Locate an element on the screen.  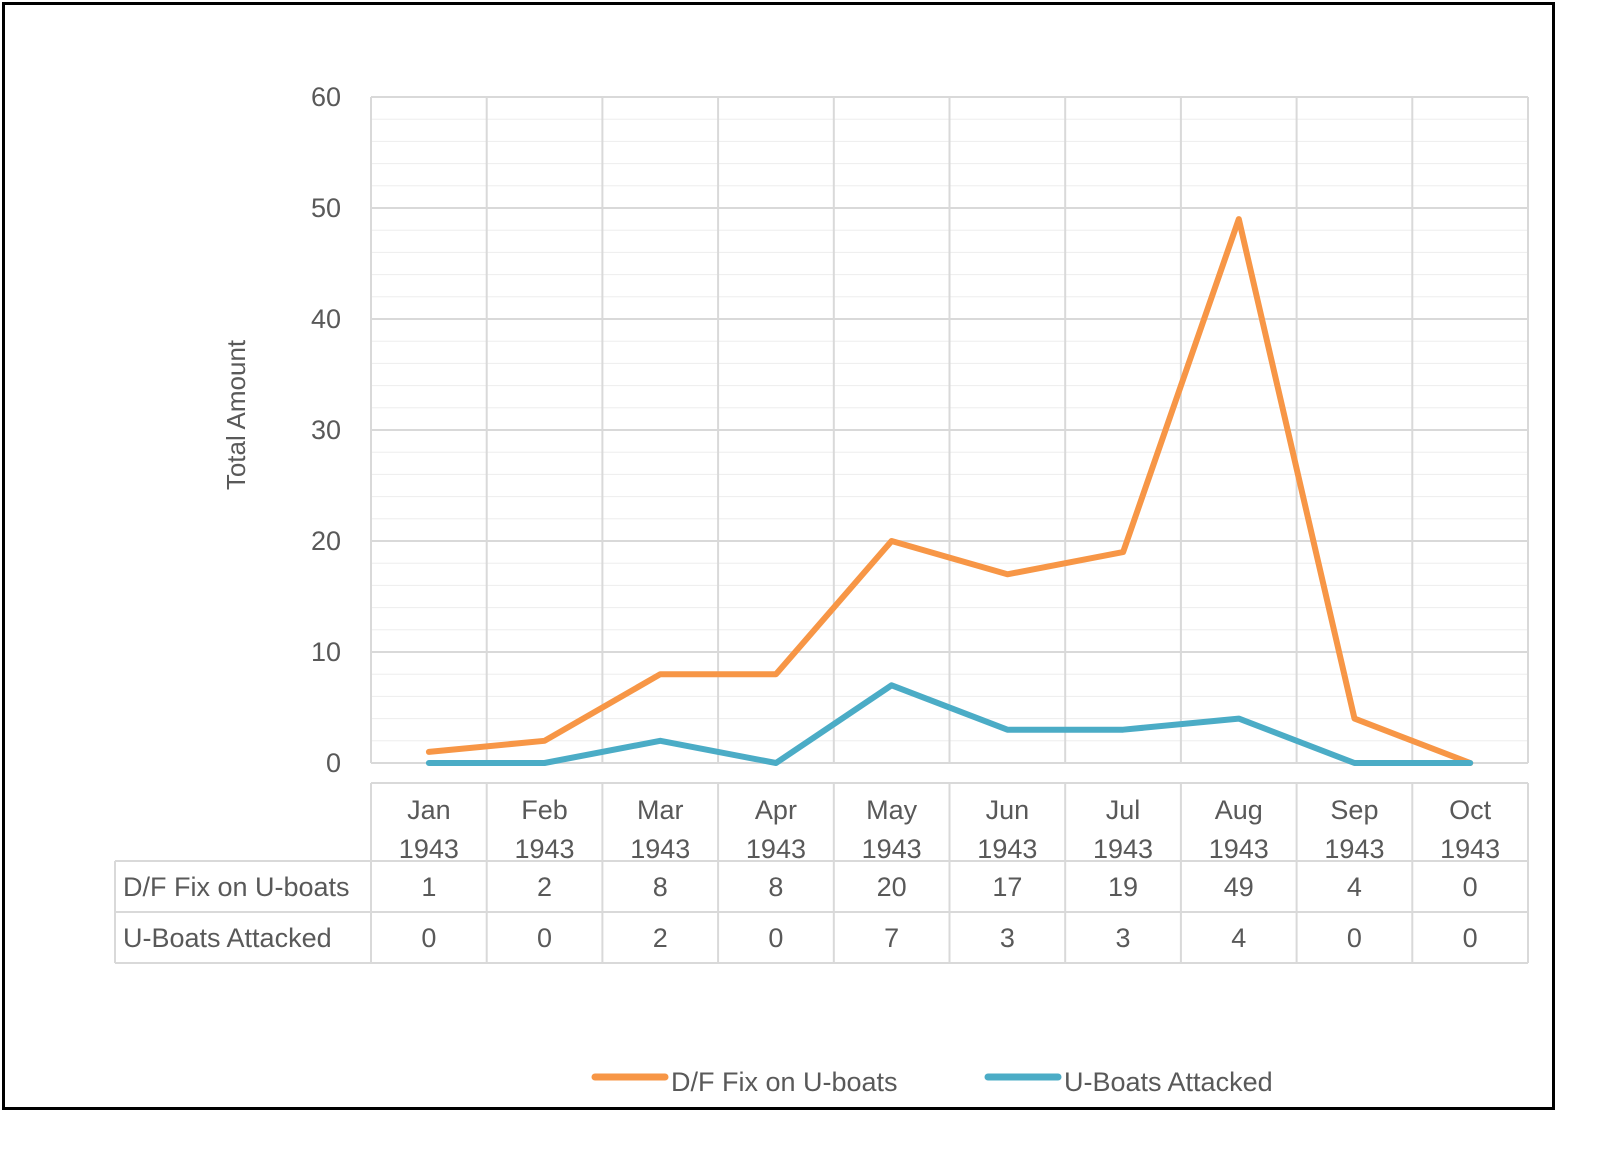
x-tick-label-month: May is located at coordinates (892, 810).